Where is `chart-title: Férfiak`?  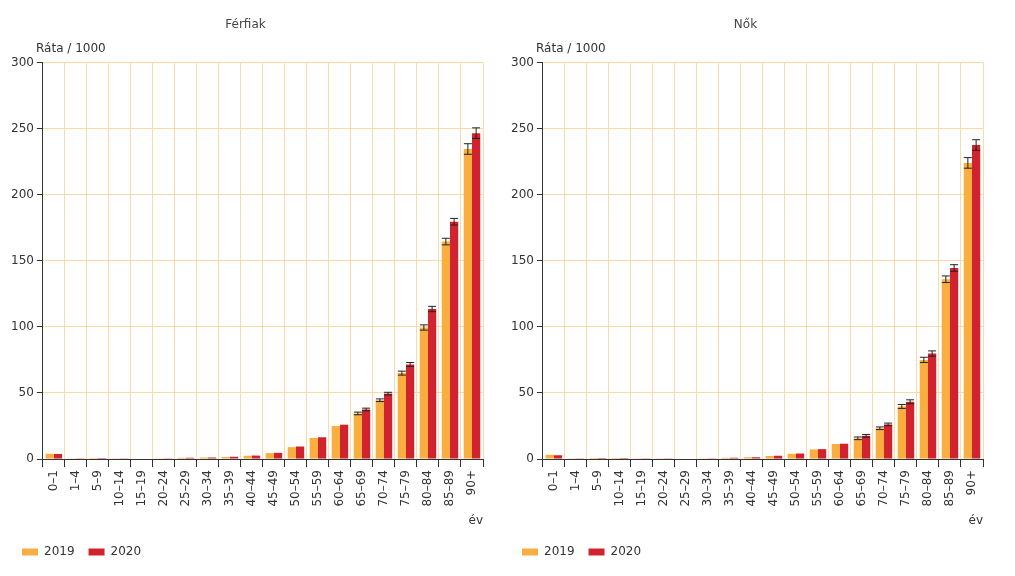
chart-title: Férfiak is located at coordinates (245, 24).